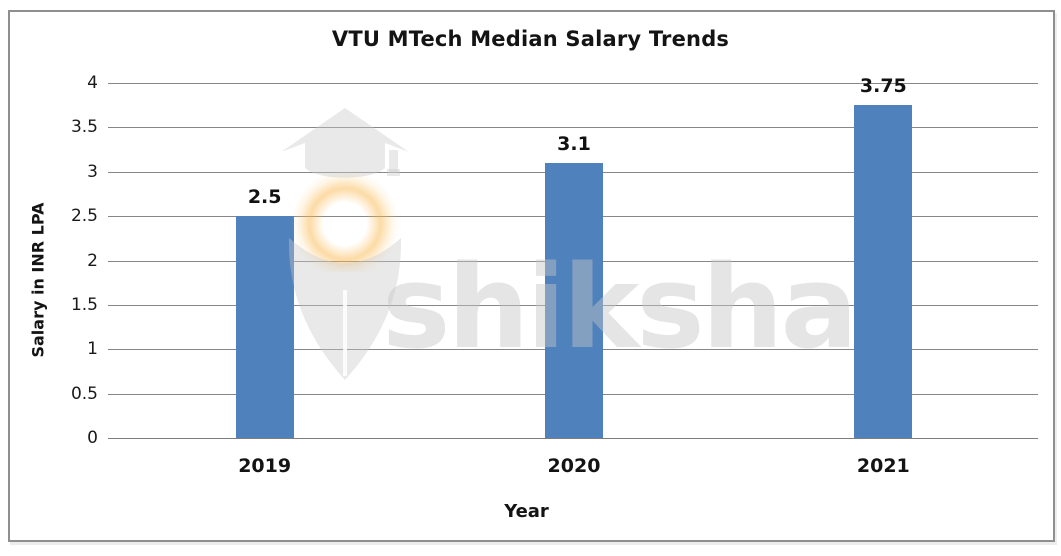 Image resolution: width=1061 pixels, height=556 pixels. I want to click on x-axis-line, so click(573, 438).